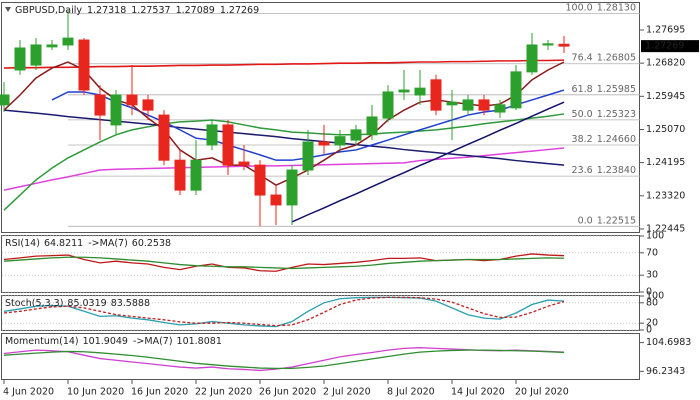 This screenshot has height=400, width=700. Describe the element at coordinates (150, 10) in the screenshot. I see `ohlc-value: 1.27537` at that location.